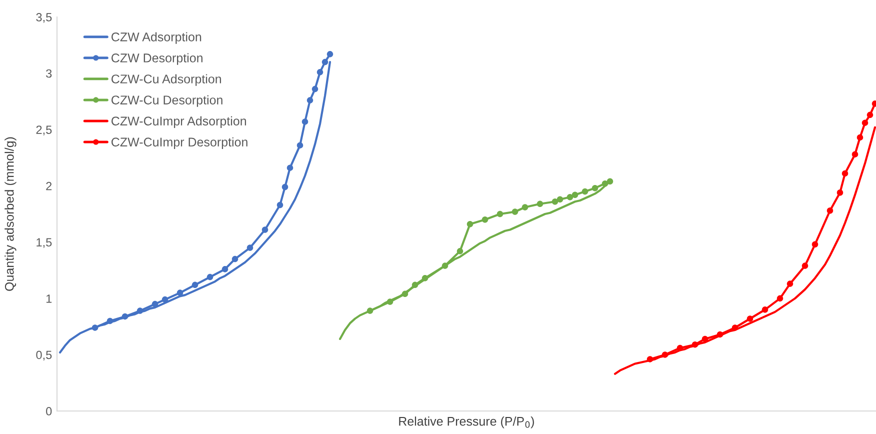 The image size is (876, 434). What do you see at coordinates (44, 131) in the screenshot?
I see `y-tick-label: 2,5` at bounding box center [44, 131].